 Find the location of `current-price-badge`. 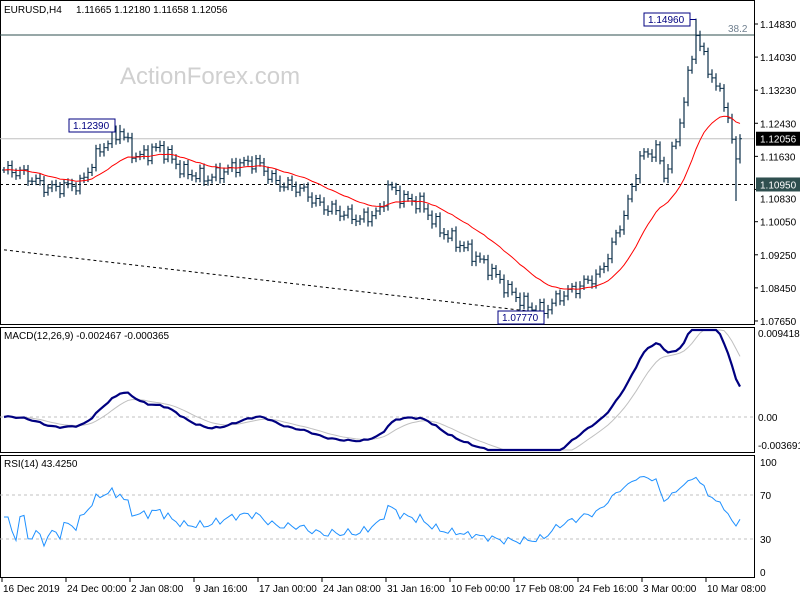

current-price-badge is located at coordinates (778, 138).